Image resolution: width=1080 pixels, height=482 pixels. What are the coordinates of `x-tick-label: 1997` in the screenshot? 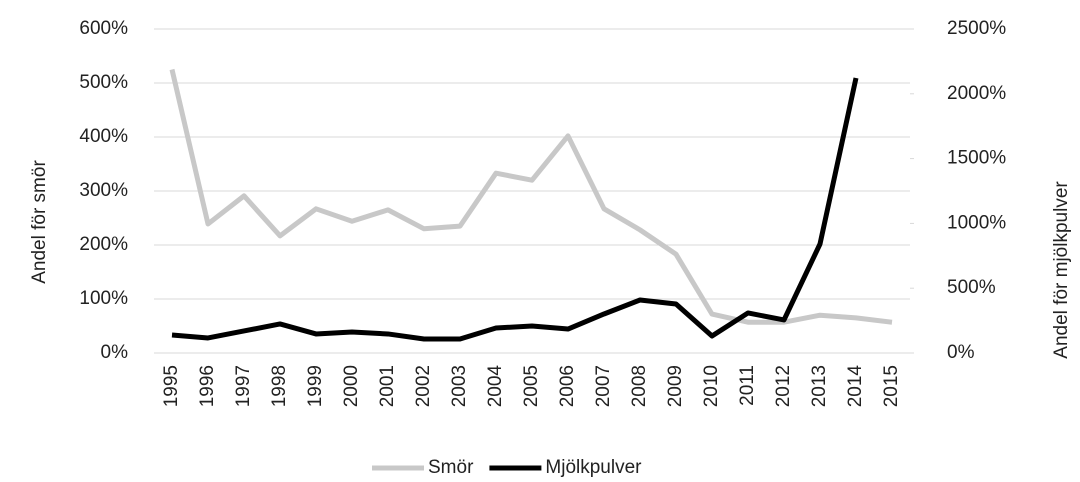 It's located at (243, 386).